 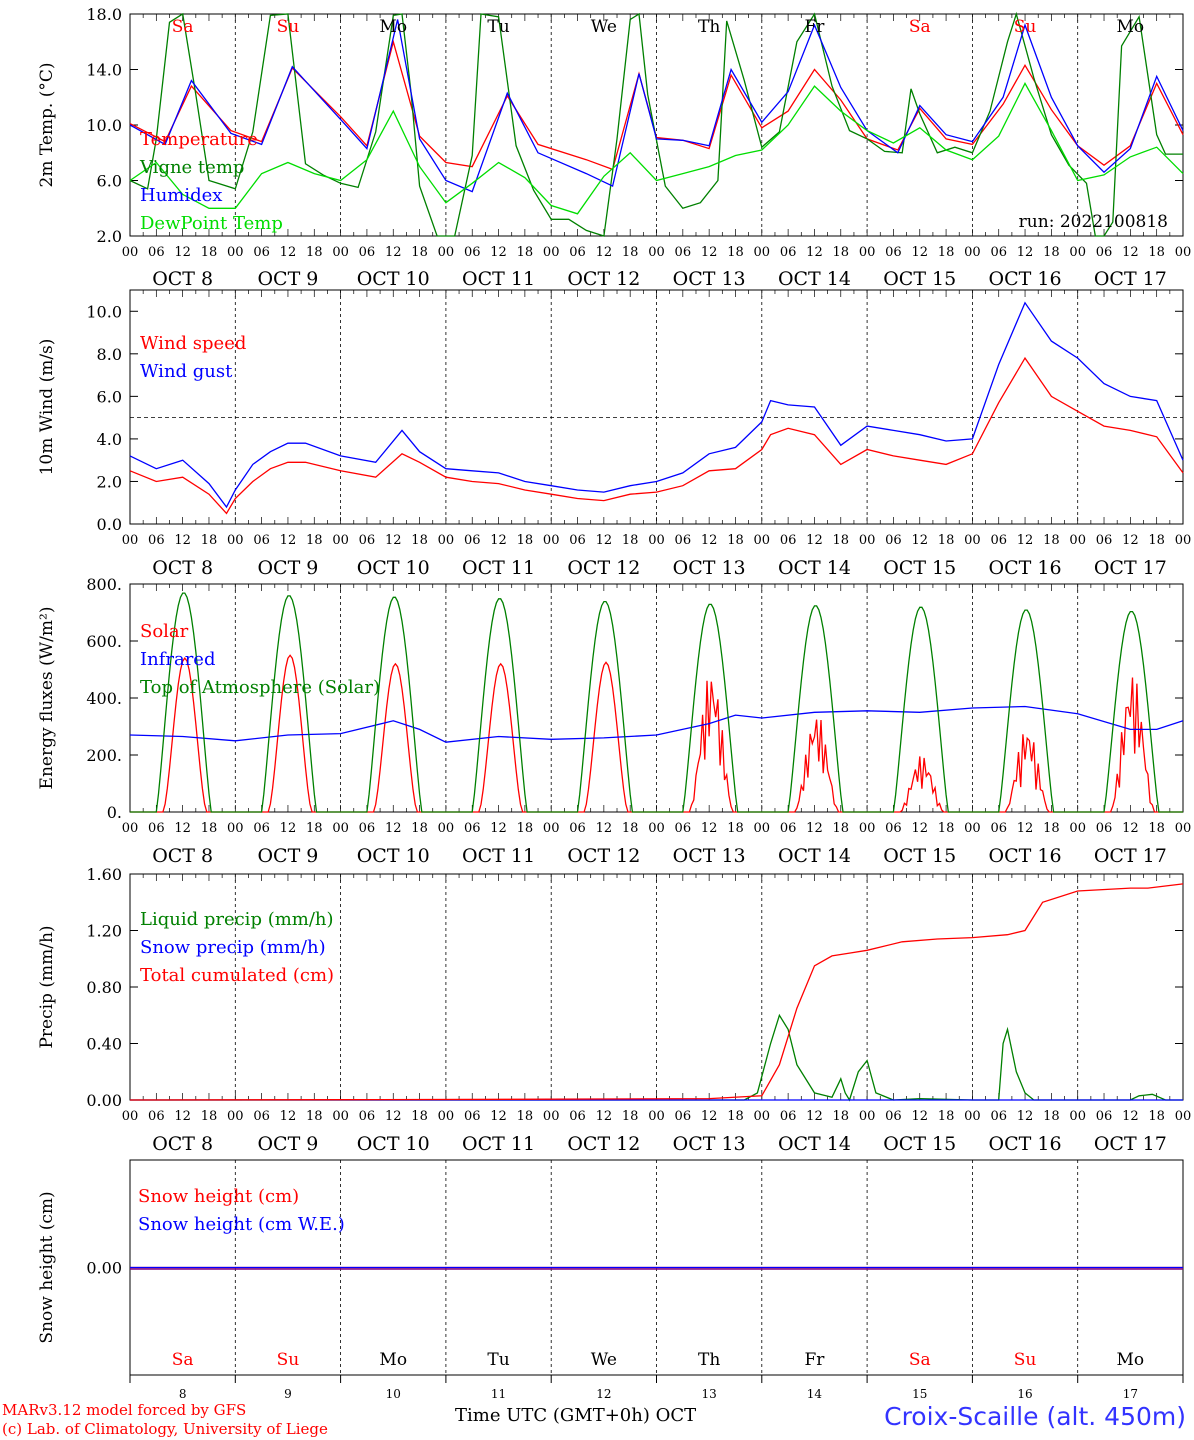 I want to click on legend-entry: Liquid precip (mm/h), so click(x=237, y=919).